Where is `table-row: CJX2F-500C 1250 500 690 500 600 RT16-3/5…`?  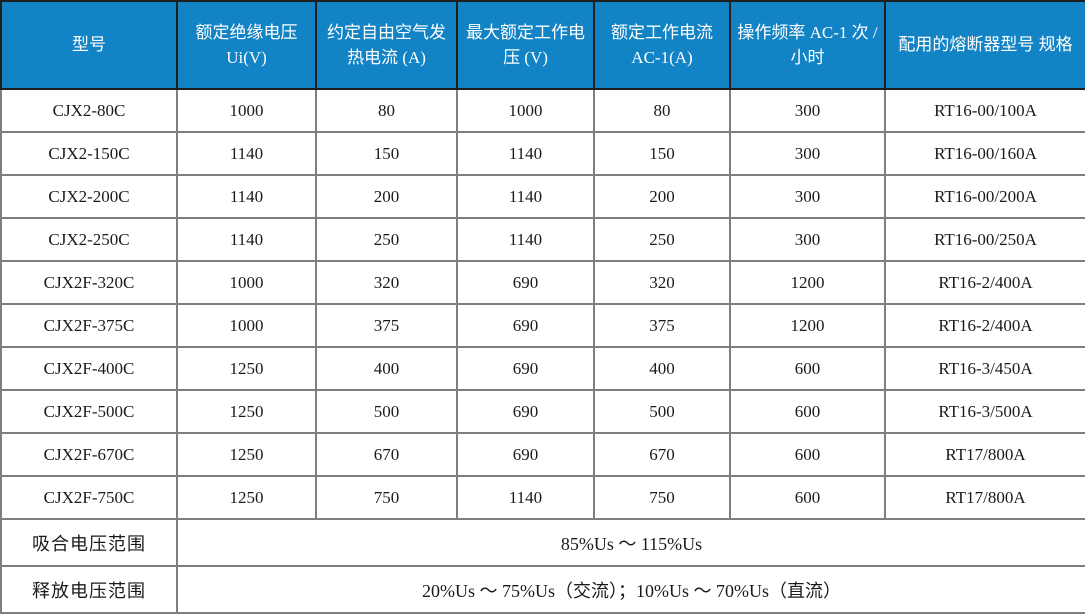 table-row: CJX2F-500C 1250 500 690 500 600 RT16-3/5… is located at coordinates (542, 411).